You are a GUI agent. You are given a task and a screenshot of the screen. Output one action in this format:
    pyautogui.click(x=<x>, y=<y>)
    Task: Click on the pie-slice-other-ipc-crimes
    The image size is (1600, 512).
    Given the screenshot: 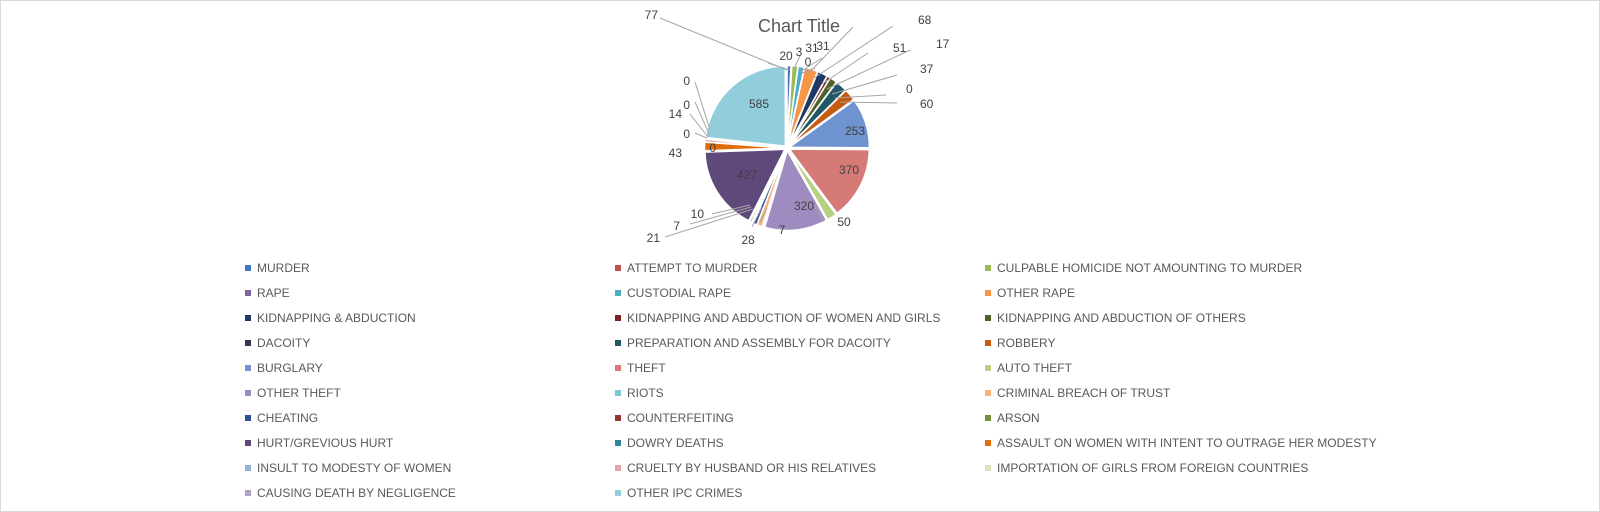 What is the action you would take?
    pyautogui.click(x=745, y=106)
    